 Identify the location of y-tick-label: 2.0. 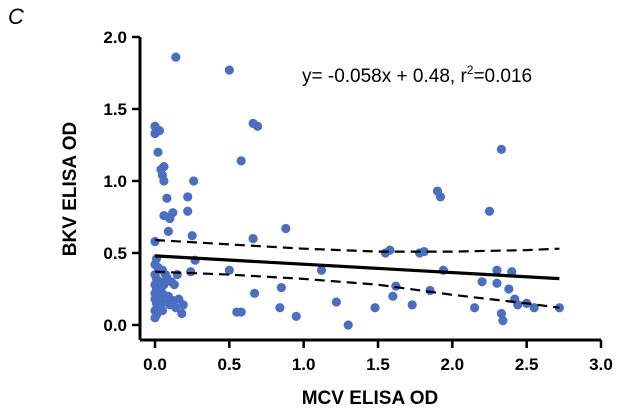
(115, 37).